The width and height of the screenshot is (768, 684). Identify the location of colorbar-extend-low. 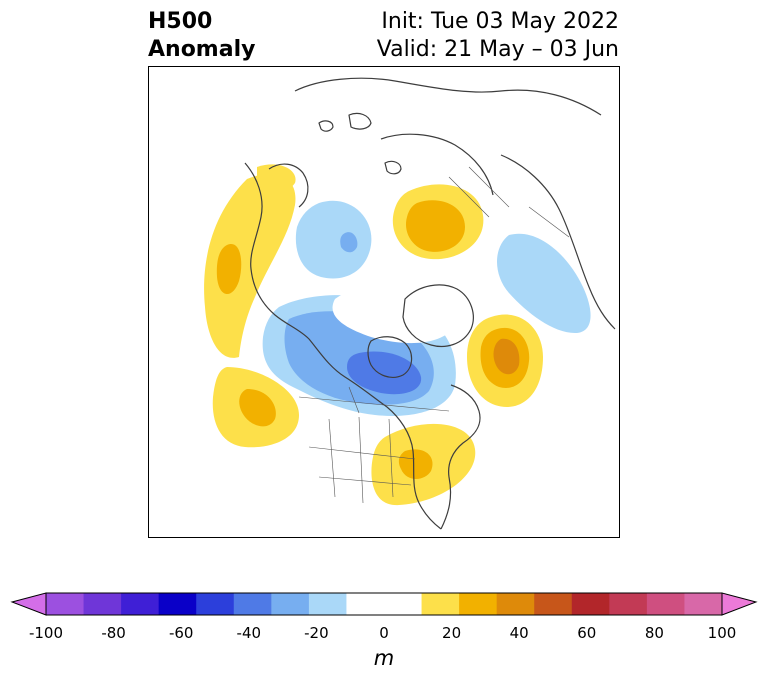
(28, 604).